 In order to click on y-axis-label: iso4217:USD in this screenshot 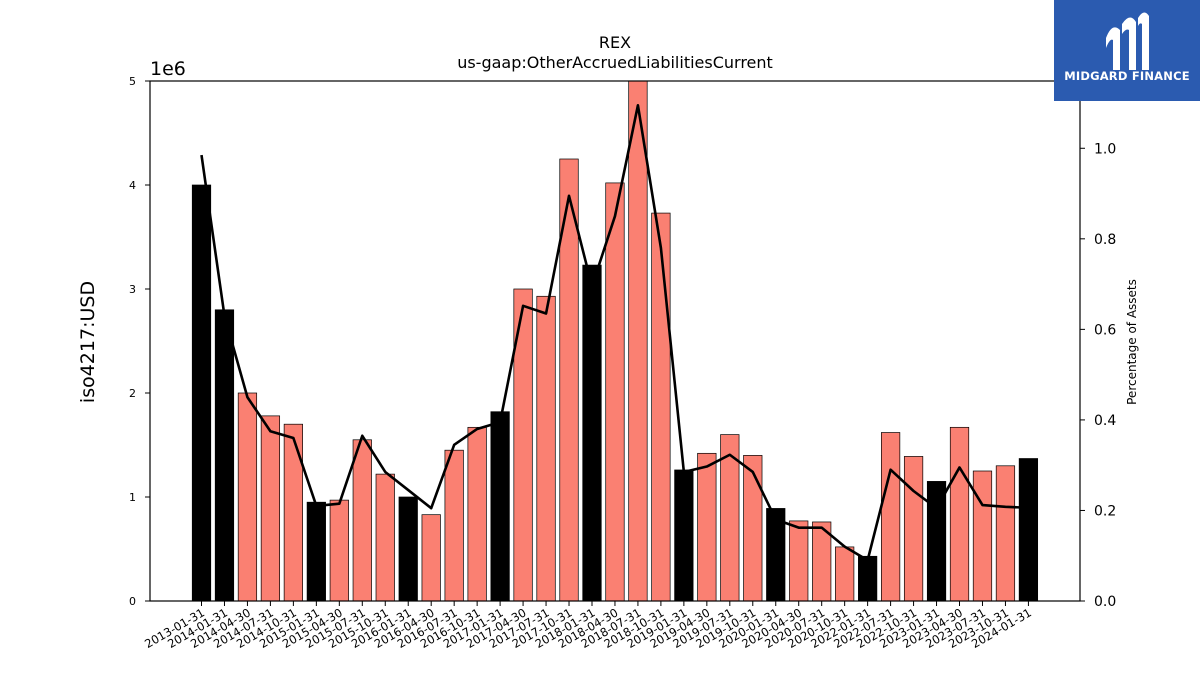, I will do `click(88, 342)`.